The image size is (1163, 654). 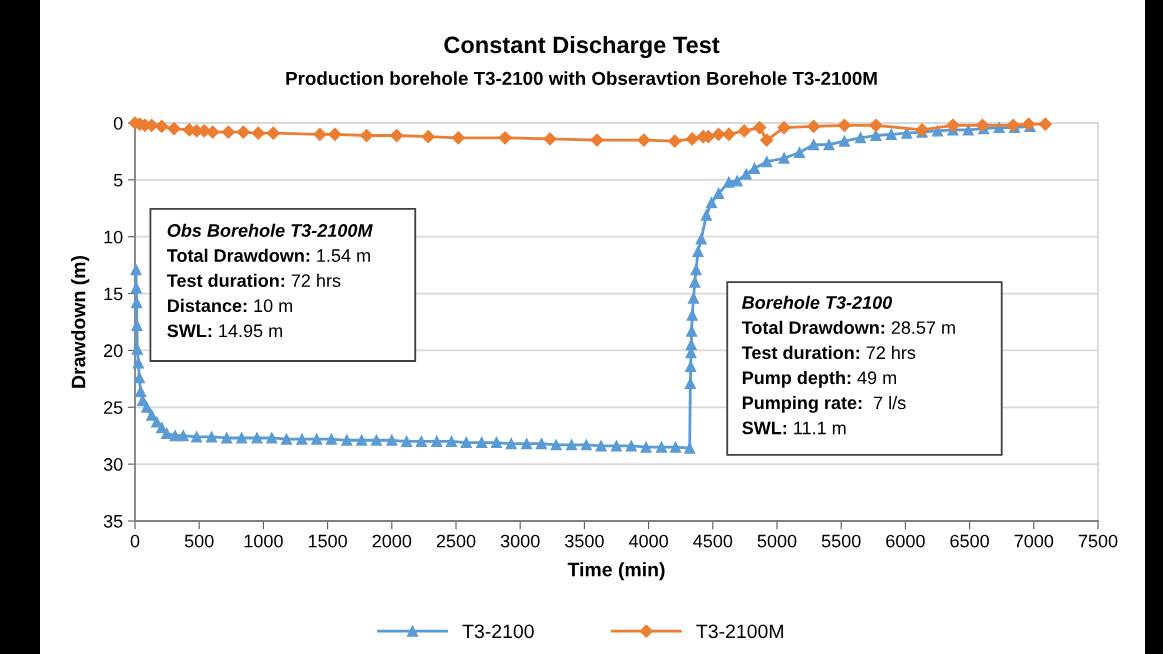 I want to click on x-tick-label: 6000, so click(x=905, y=541).